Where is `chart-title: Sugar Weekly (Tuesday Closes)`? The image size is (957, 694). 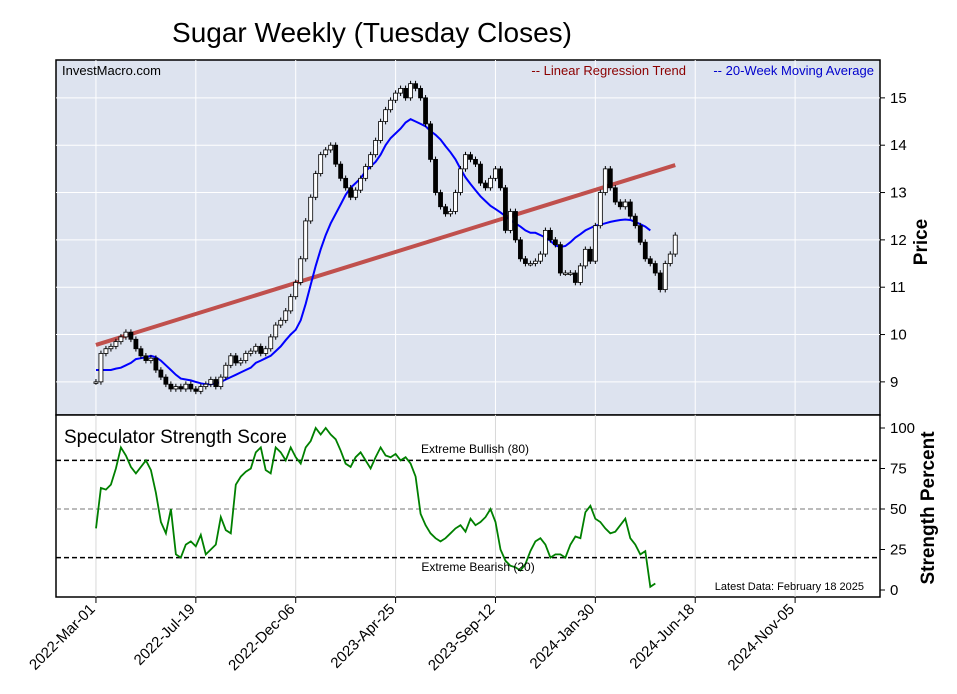
chart-title: Sugar Weekly (Tuesday Closes) is located at coordinates (372, 32).